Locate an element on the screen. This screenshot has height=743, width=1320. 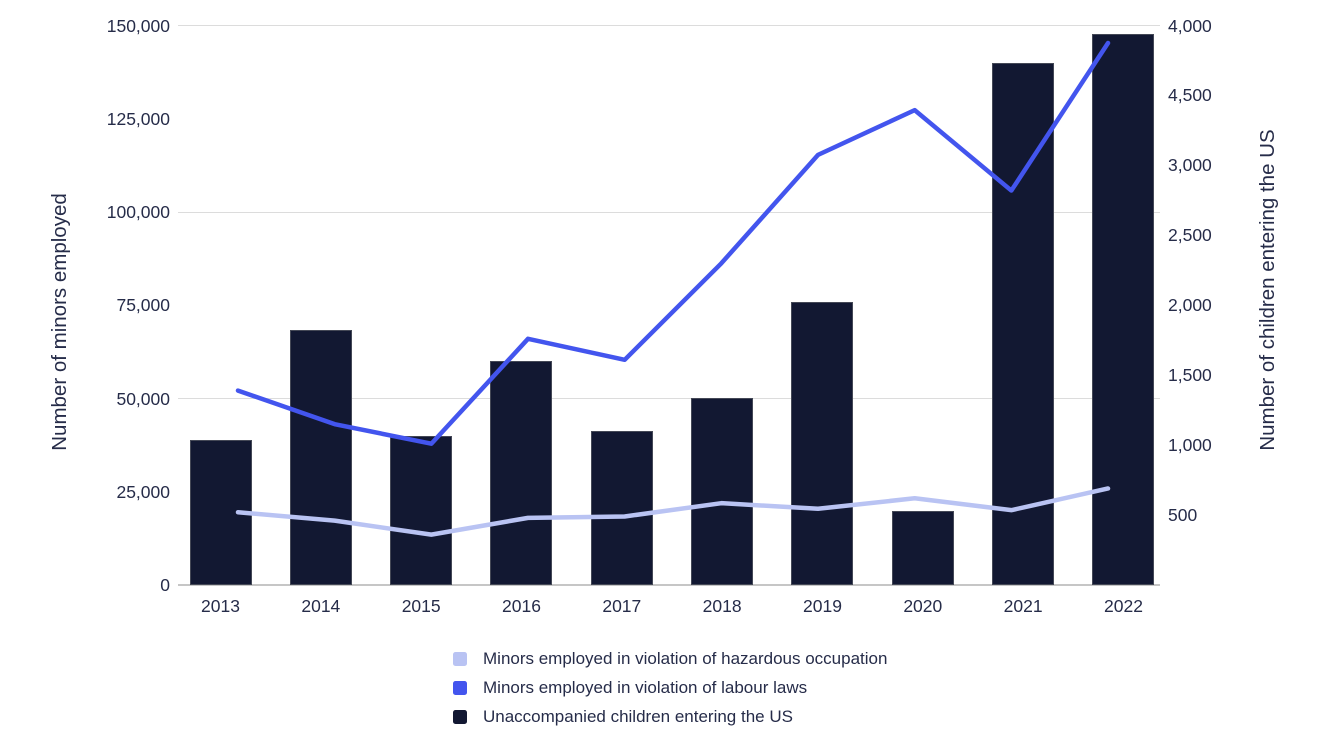
right-tick-label: 500 is located at coordinates (1183, 515).